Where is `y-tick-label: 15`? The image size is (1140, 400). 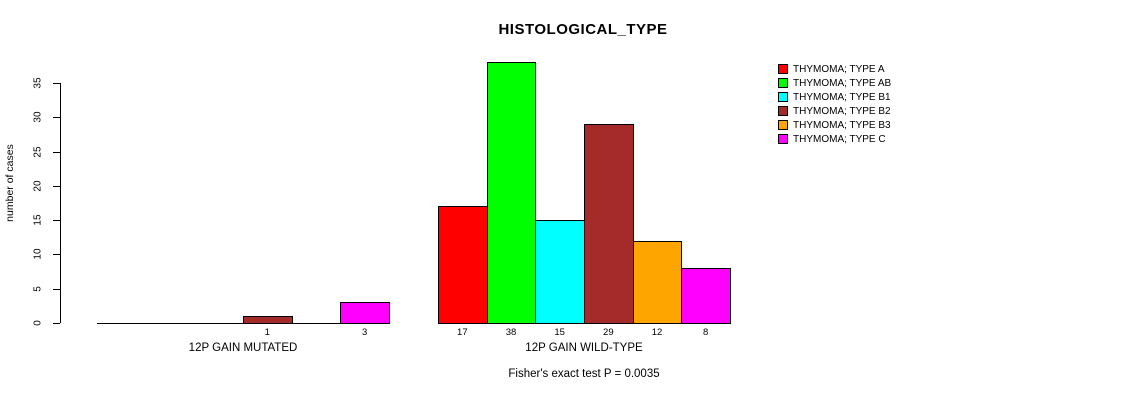 y-tick-label: 15 is located at coordinates (38, 220).